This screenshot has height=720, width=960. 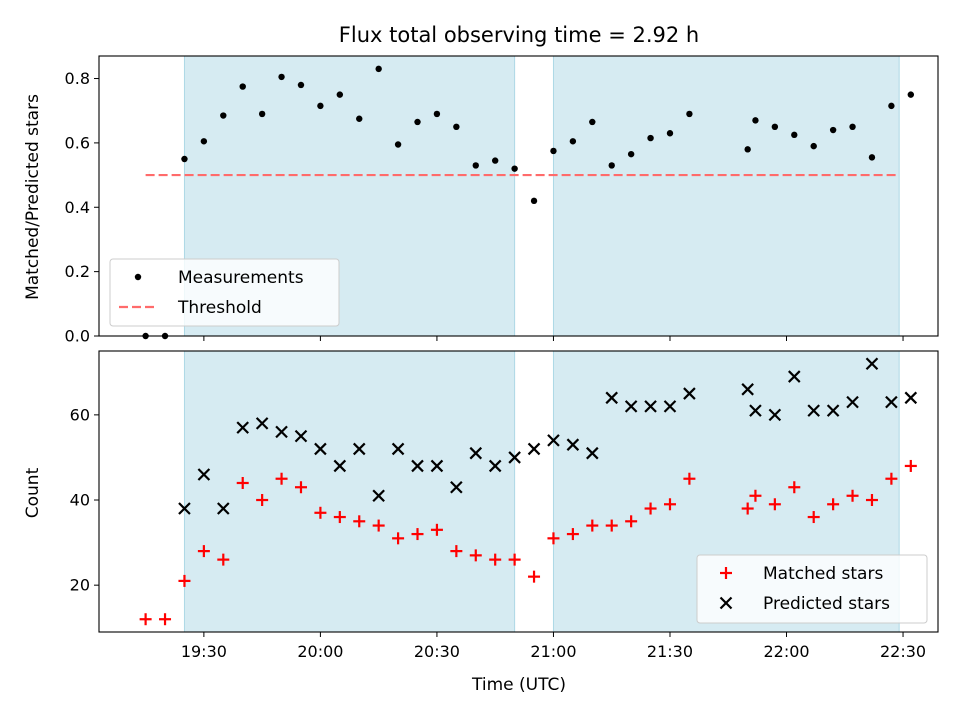 What do you see at coordinates (650, 406) in the screenshot?
I see `bottom-panel-point-1-24-b` at bounding box center [650, 406].